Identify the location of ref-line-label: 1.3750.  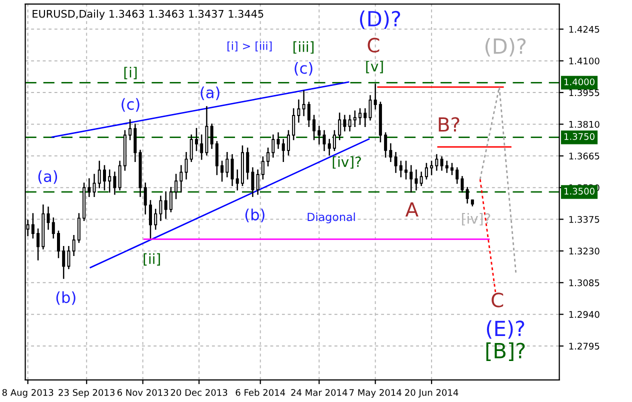
(579, 136).